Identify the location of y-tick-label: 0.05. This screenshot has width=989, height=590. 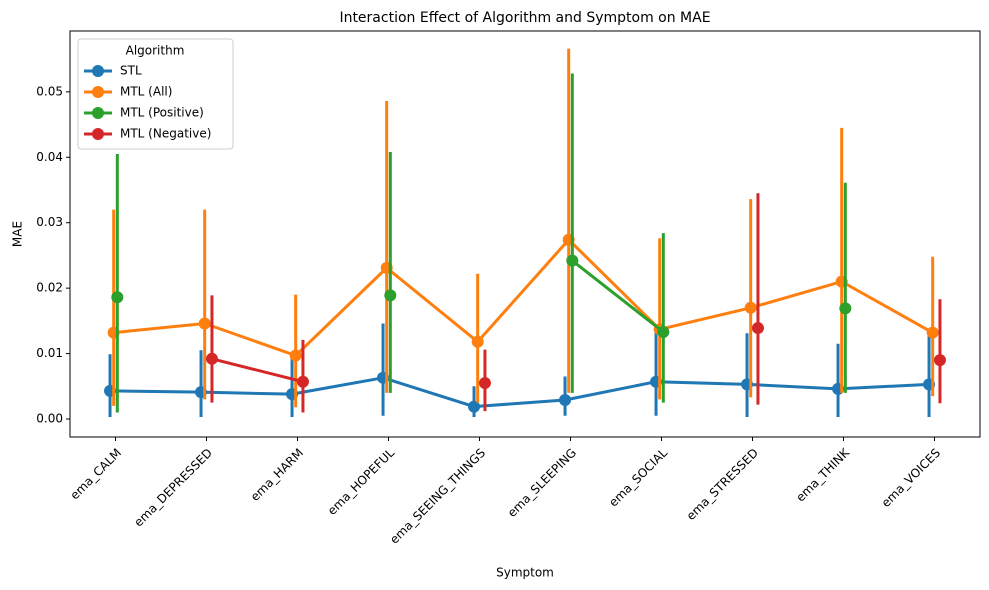
(49, 91).